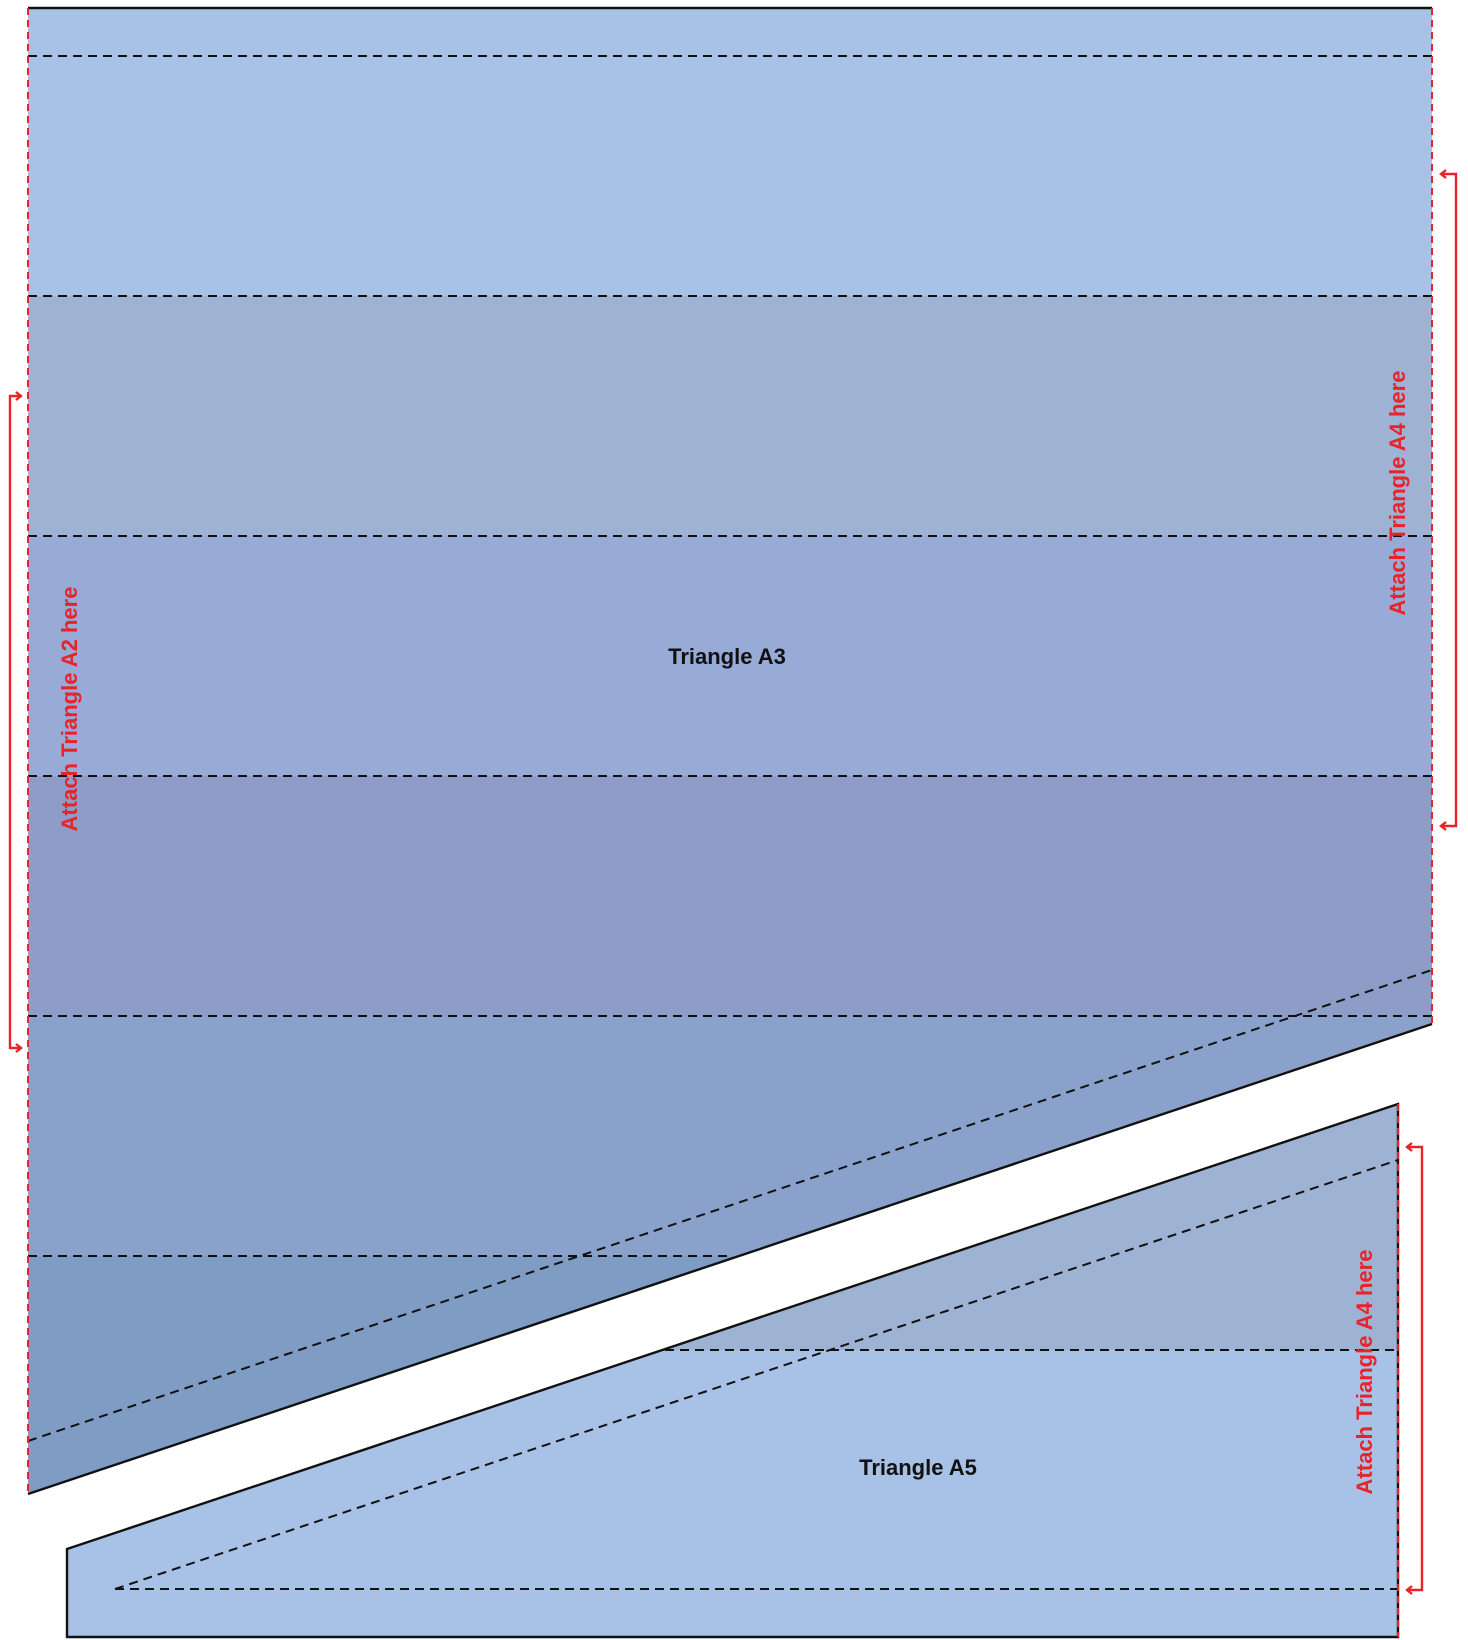  What do you see at coordinates (1364, 1372) in the screenshot?
I see `attach-label-right-lower: Attach Triangle A4 here` at bounding box center [1364, 1372].